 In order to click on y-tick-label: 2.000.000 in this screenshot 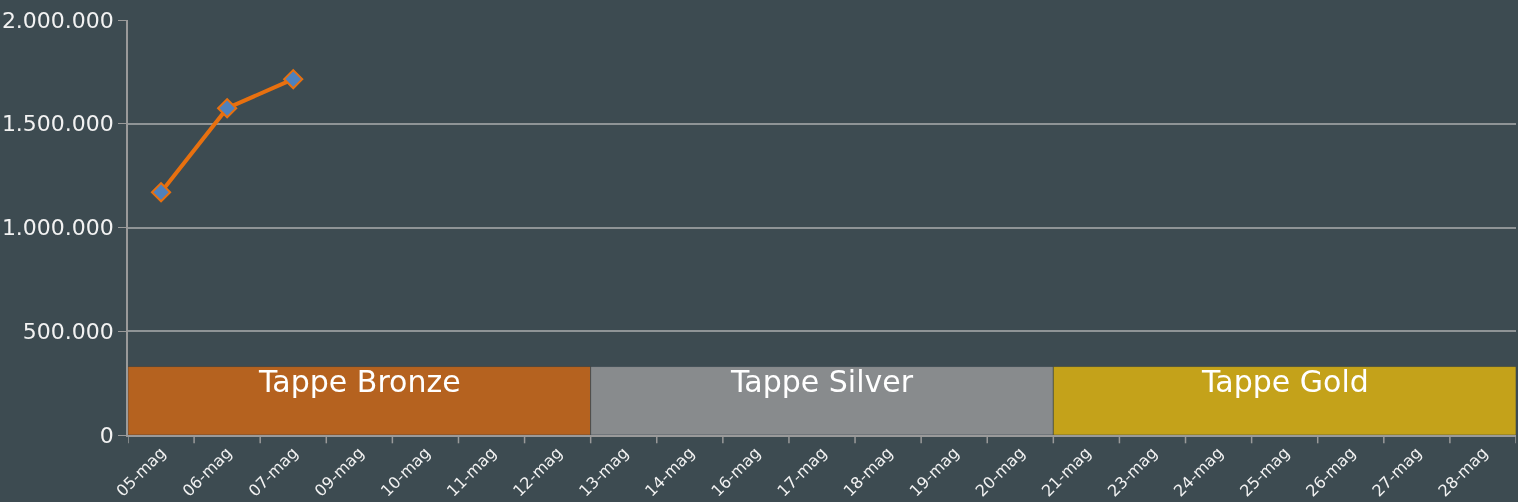, I will do `click(57, 20)`.